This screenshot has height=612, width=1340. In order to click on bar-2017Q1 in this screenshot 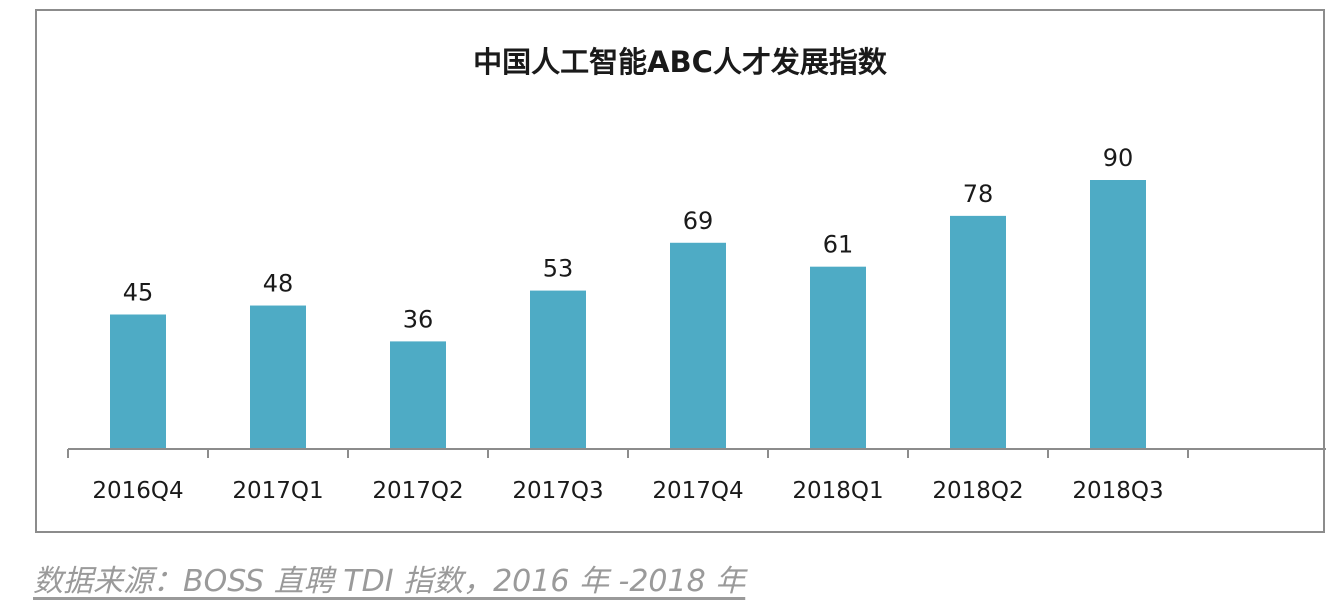, I will do `click(278, 377)`.